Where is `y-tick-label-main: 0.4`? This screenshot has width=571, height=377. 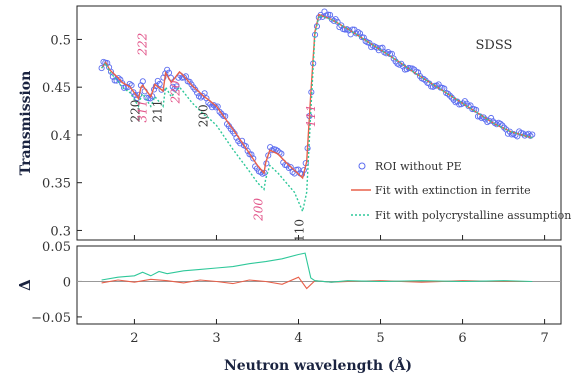
y-tick-label-main: 0.4 is located at coordinates (60, 136).